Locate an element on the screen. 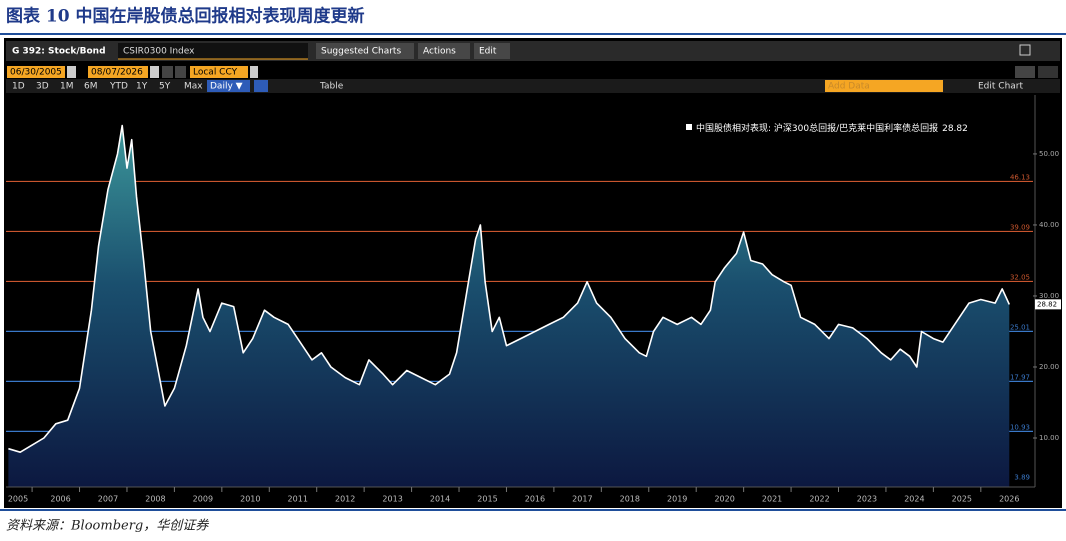  page-title: 图表 10 中国在岸股债总回报相对表现周度更新 is located at coordinates (185, 16).